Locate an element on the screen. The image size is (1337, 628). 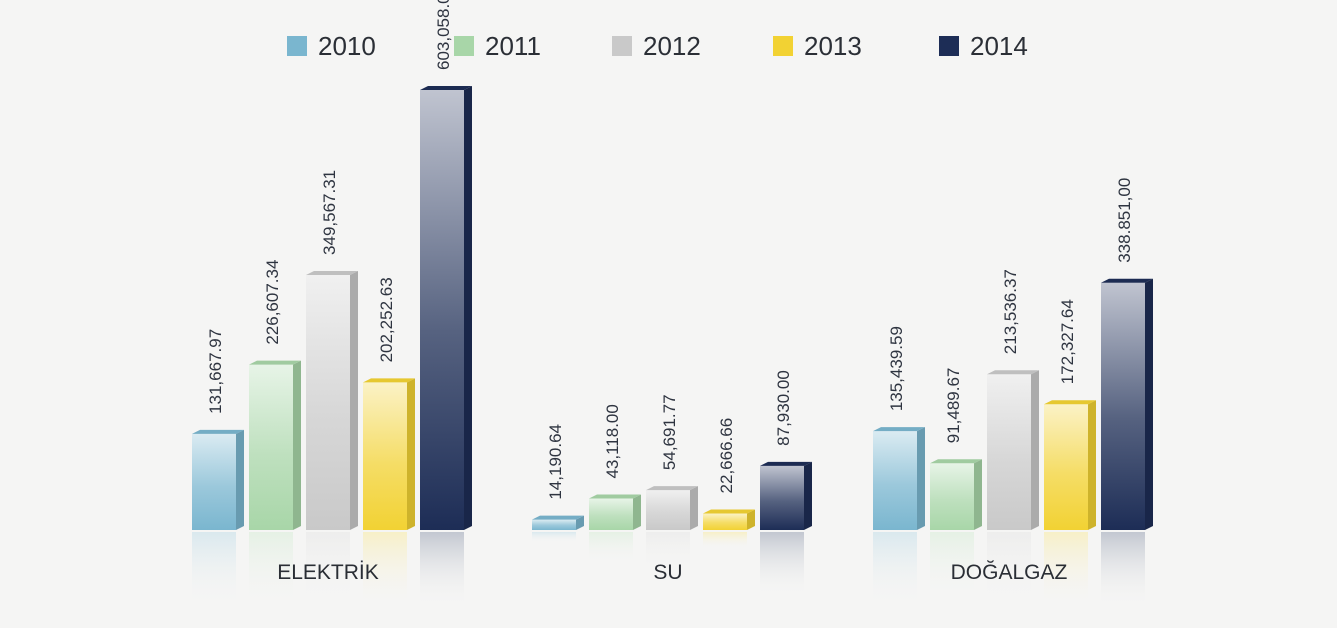
value-label: 172,327.64 is located at coordinates (1067, 341).